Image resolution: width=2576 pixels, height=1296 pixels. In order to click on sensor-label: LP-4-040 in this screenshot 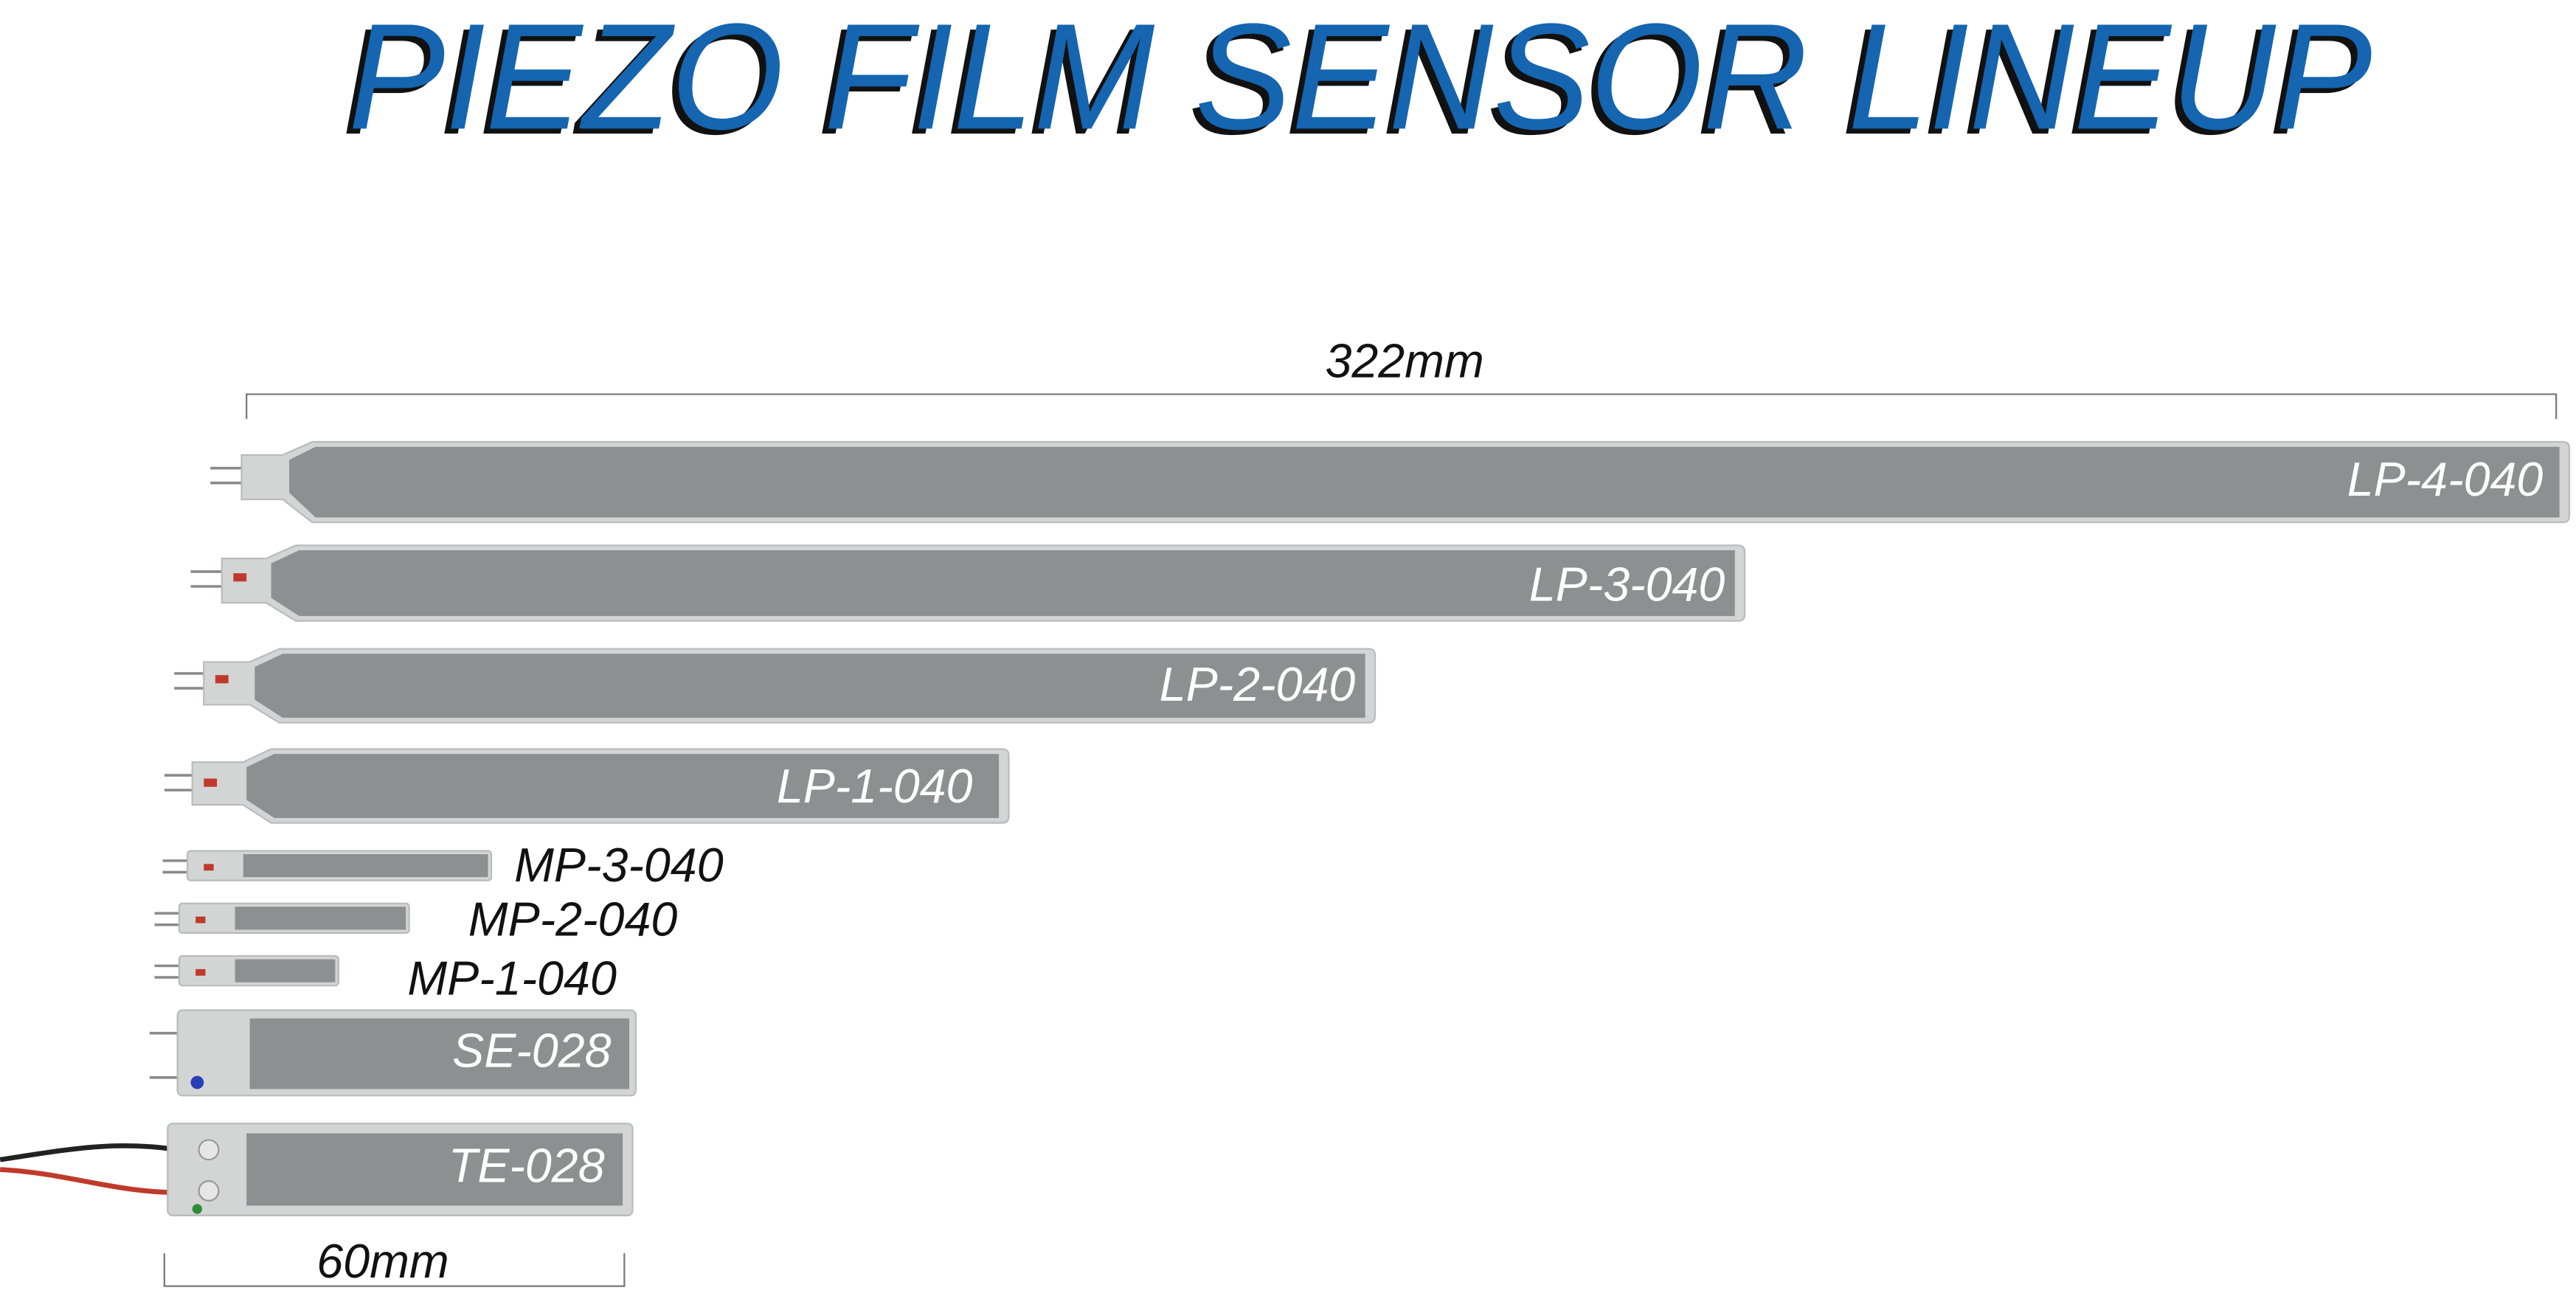, I will do `click(2446, 479)`.